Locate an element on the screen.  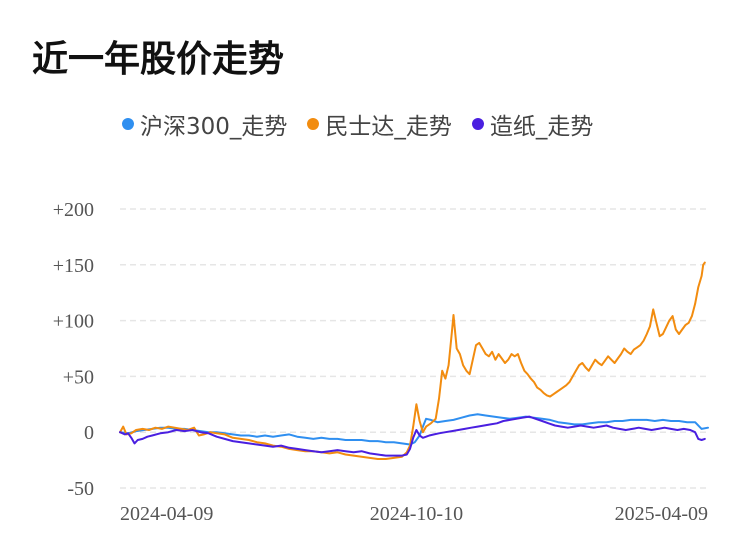
y-tick-label: +100 is located at coordinates (73, 322).